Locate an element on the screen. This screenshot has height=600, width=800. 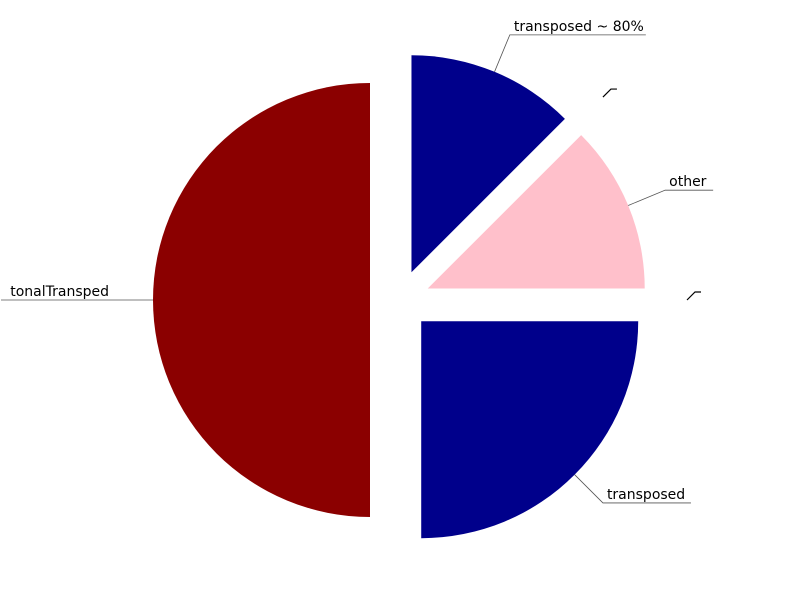
slice-label: transposed ~ 80% is located at coordinates (579, 27).